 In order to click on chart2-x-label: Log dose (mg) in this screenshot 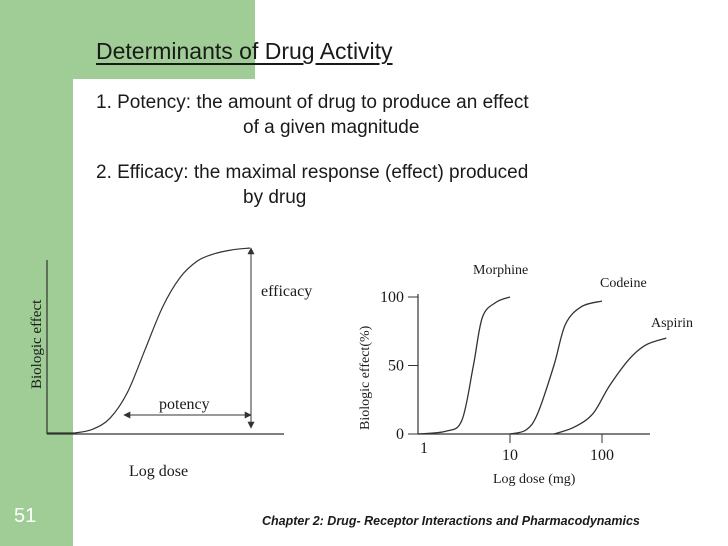, I will do `click(534, 479)`.